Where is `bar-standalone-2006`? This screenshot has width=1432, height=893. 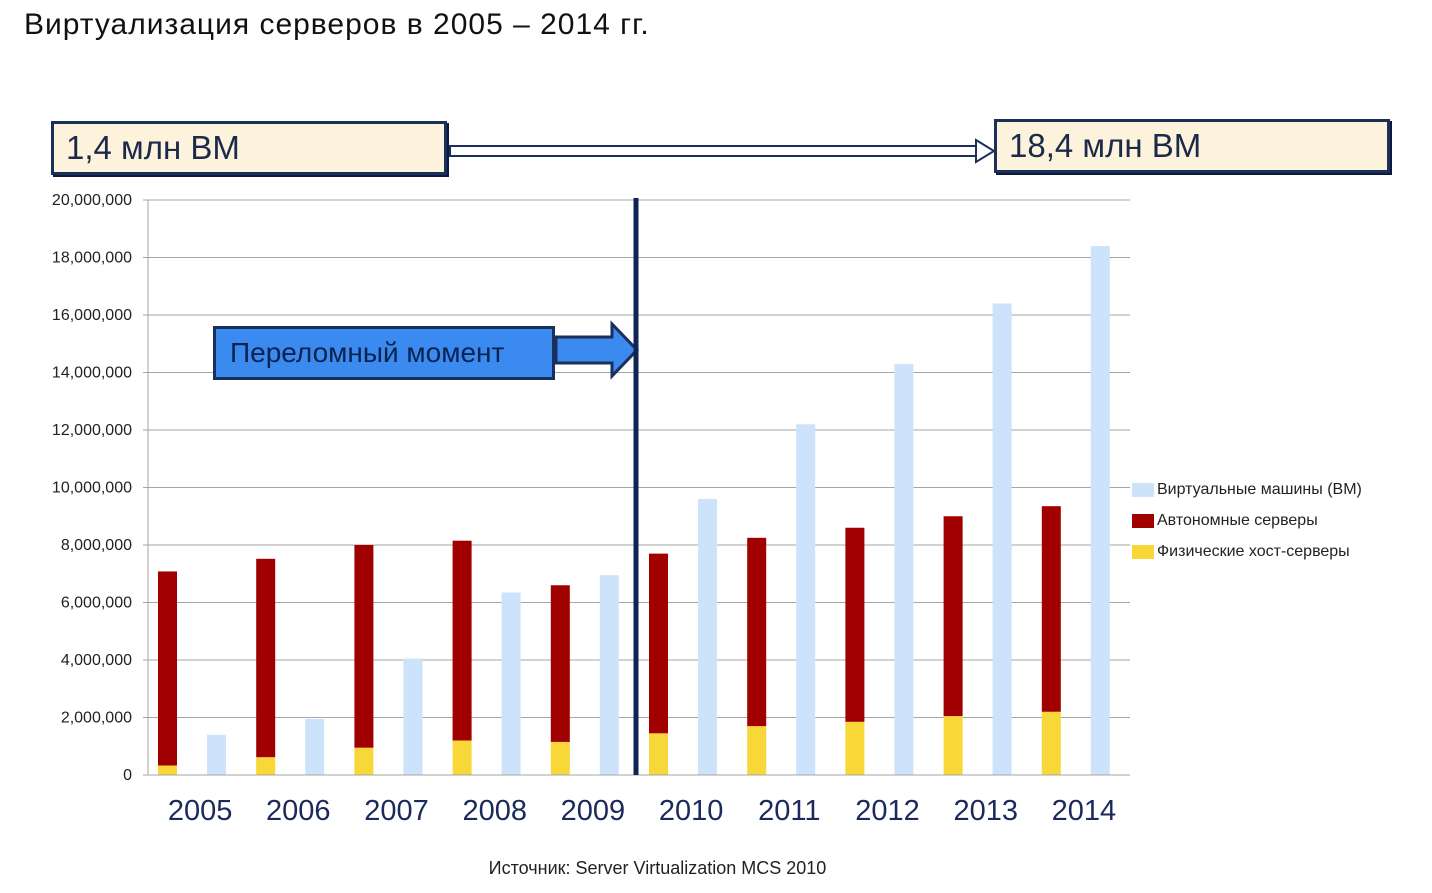 bar-standalone-2006 is located at coordinates (266, 658).